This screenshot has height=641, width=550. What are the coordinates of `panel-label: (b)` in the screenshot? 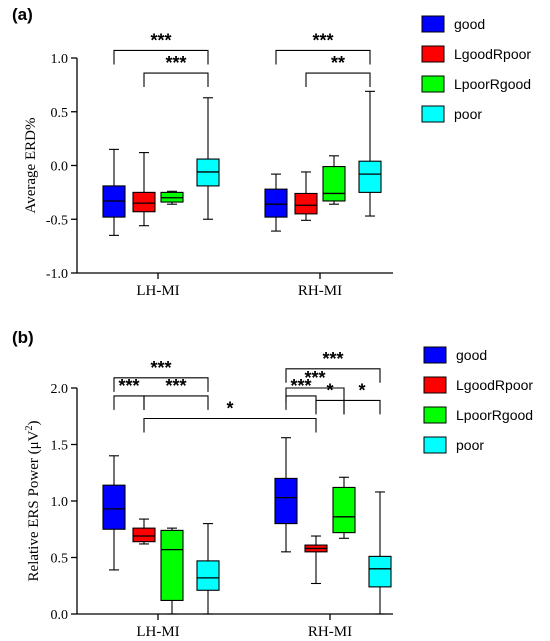 It's located at (23, 337).